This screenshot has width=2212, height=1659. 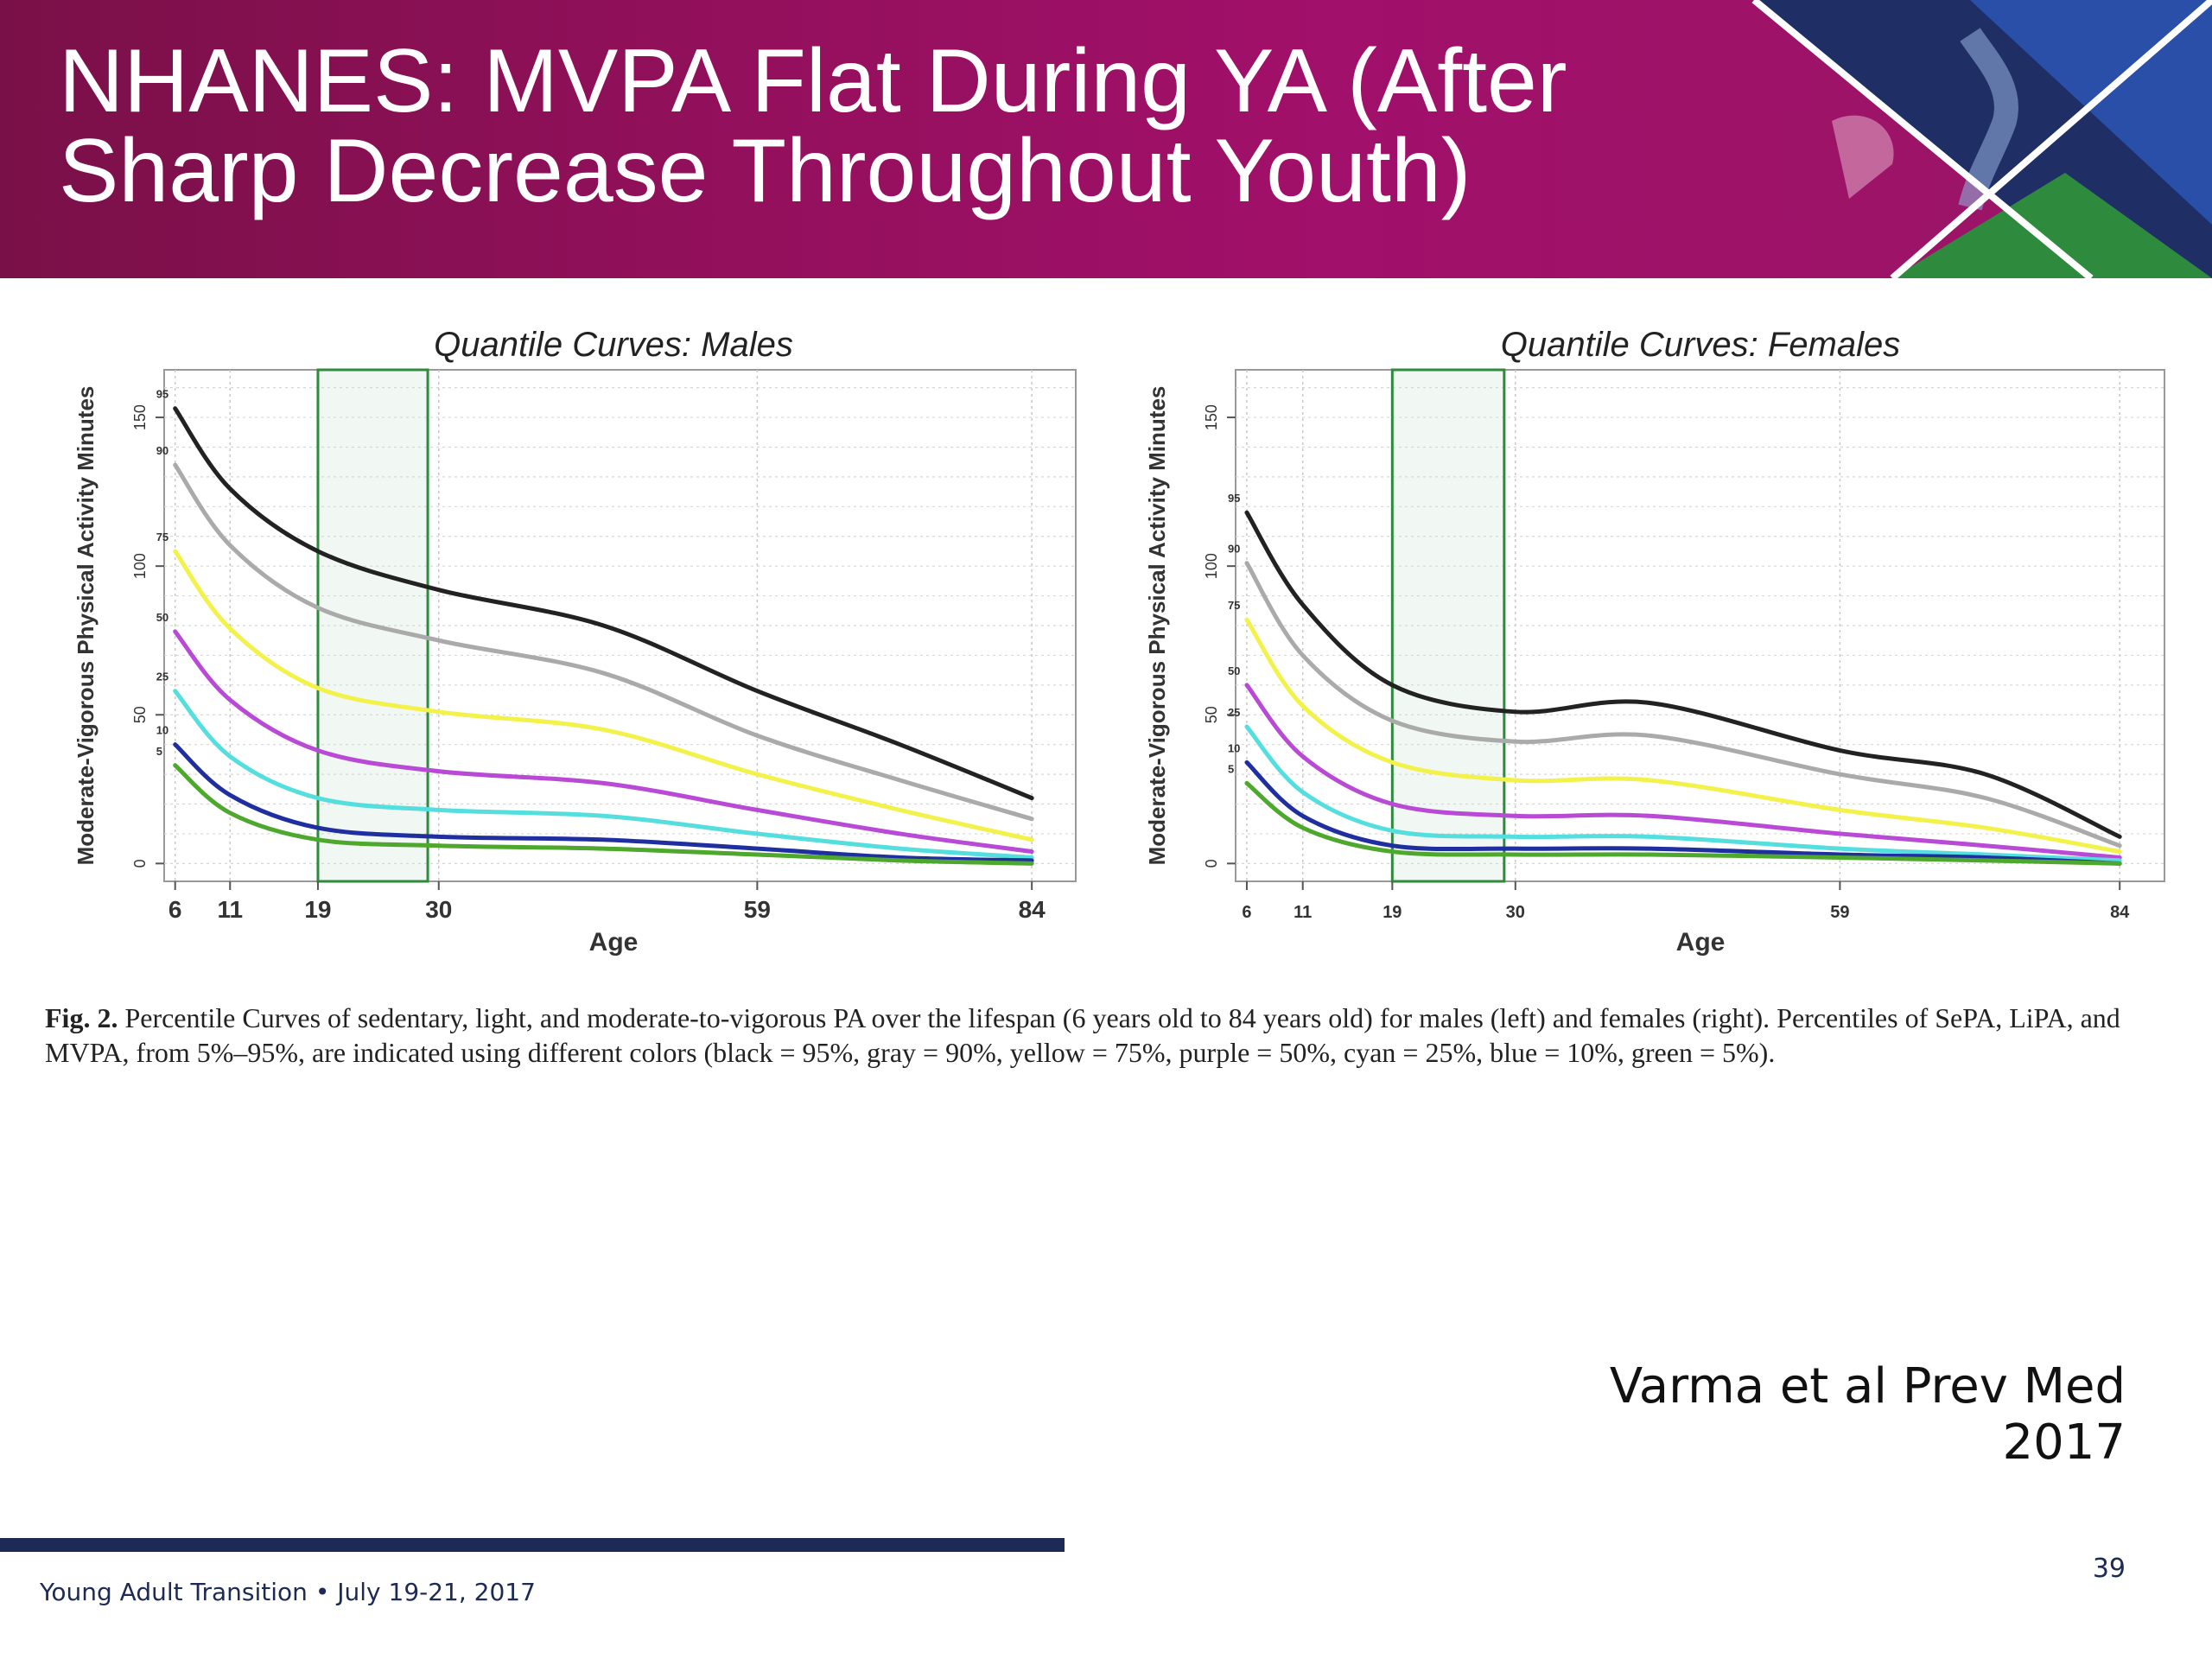 What do you see at coordinates (1700, 345) in the screenshot?
I see `chart-title: Quantile Curves: Females` at bounding box center [1700, 345].